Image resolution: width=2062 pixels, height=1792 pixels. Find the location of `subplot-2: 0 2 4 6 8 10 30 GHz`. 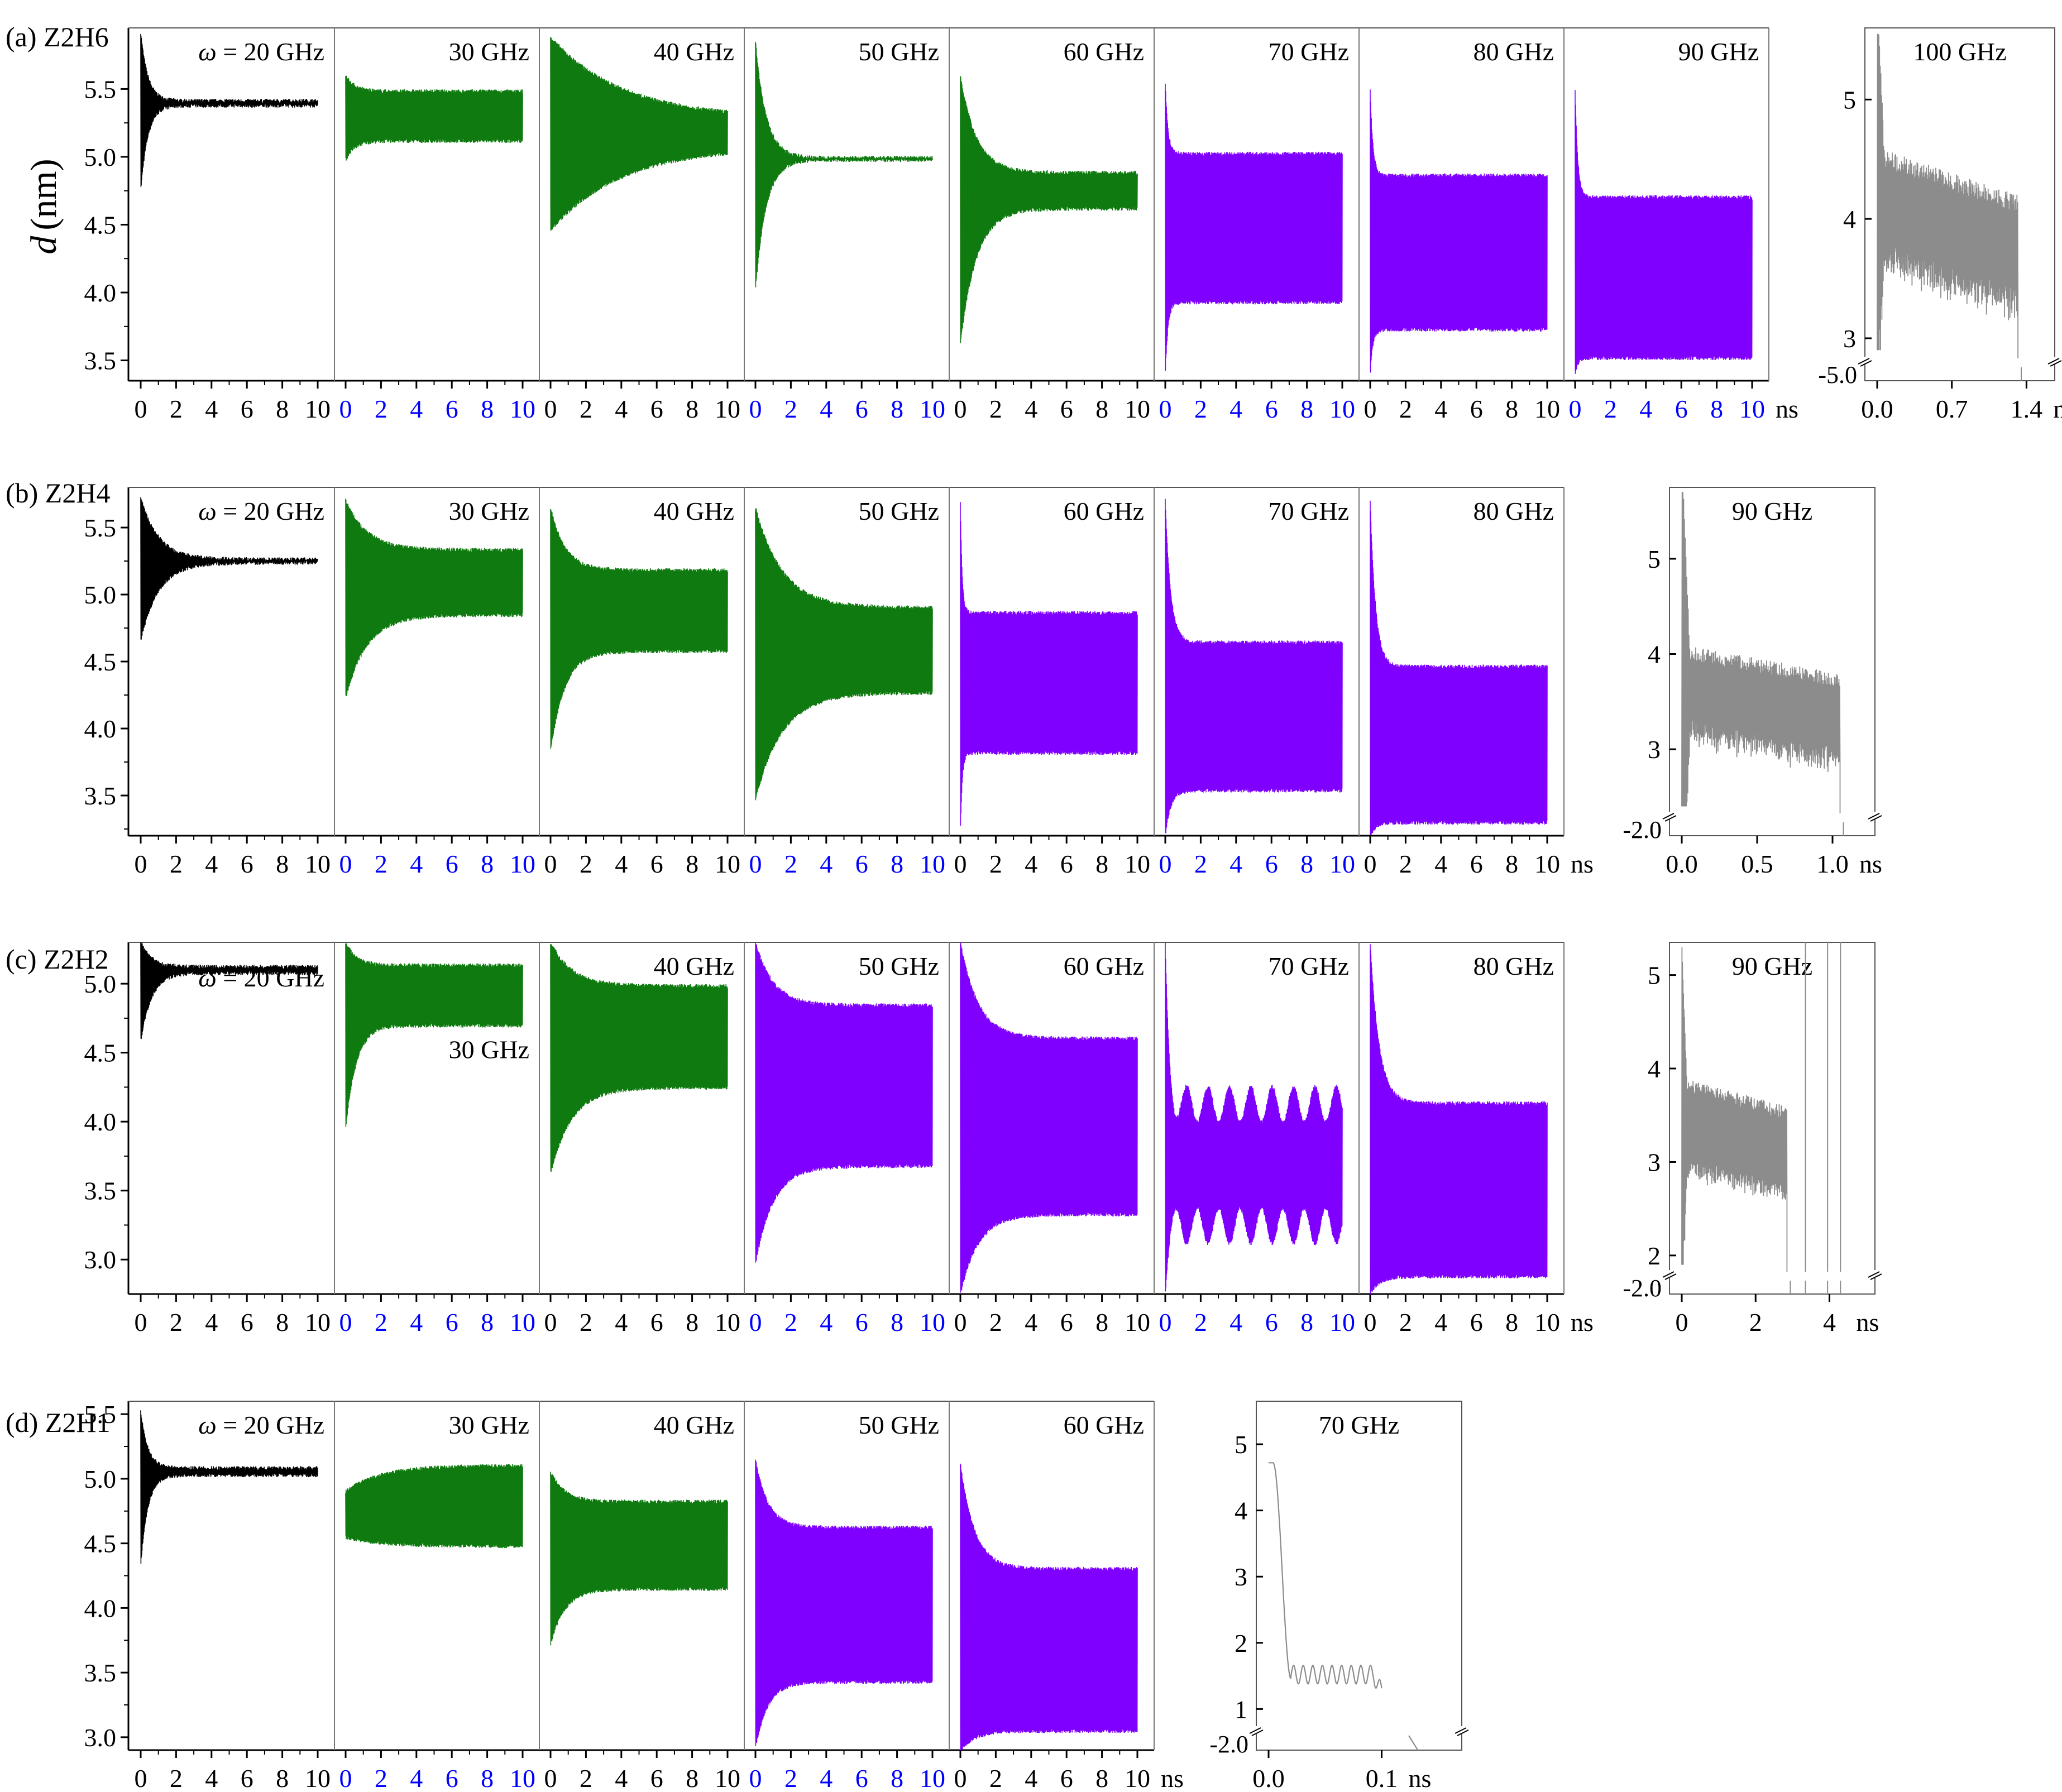

subplot-2: 0 2 4 6 8 10 30 GHz is located at coordinates (440, 682).